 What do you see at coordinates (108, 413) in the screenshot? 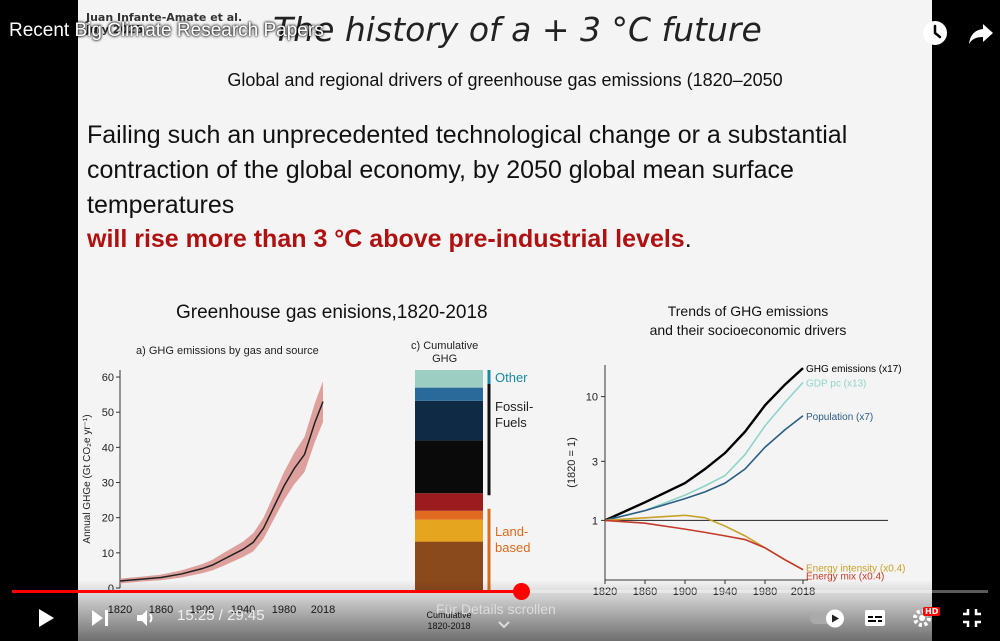
I see `y-tick-label: 50` at bounding box center [108, 413].